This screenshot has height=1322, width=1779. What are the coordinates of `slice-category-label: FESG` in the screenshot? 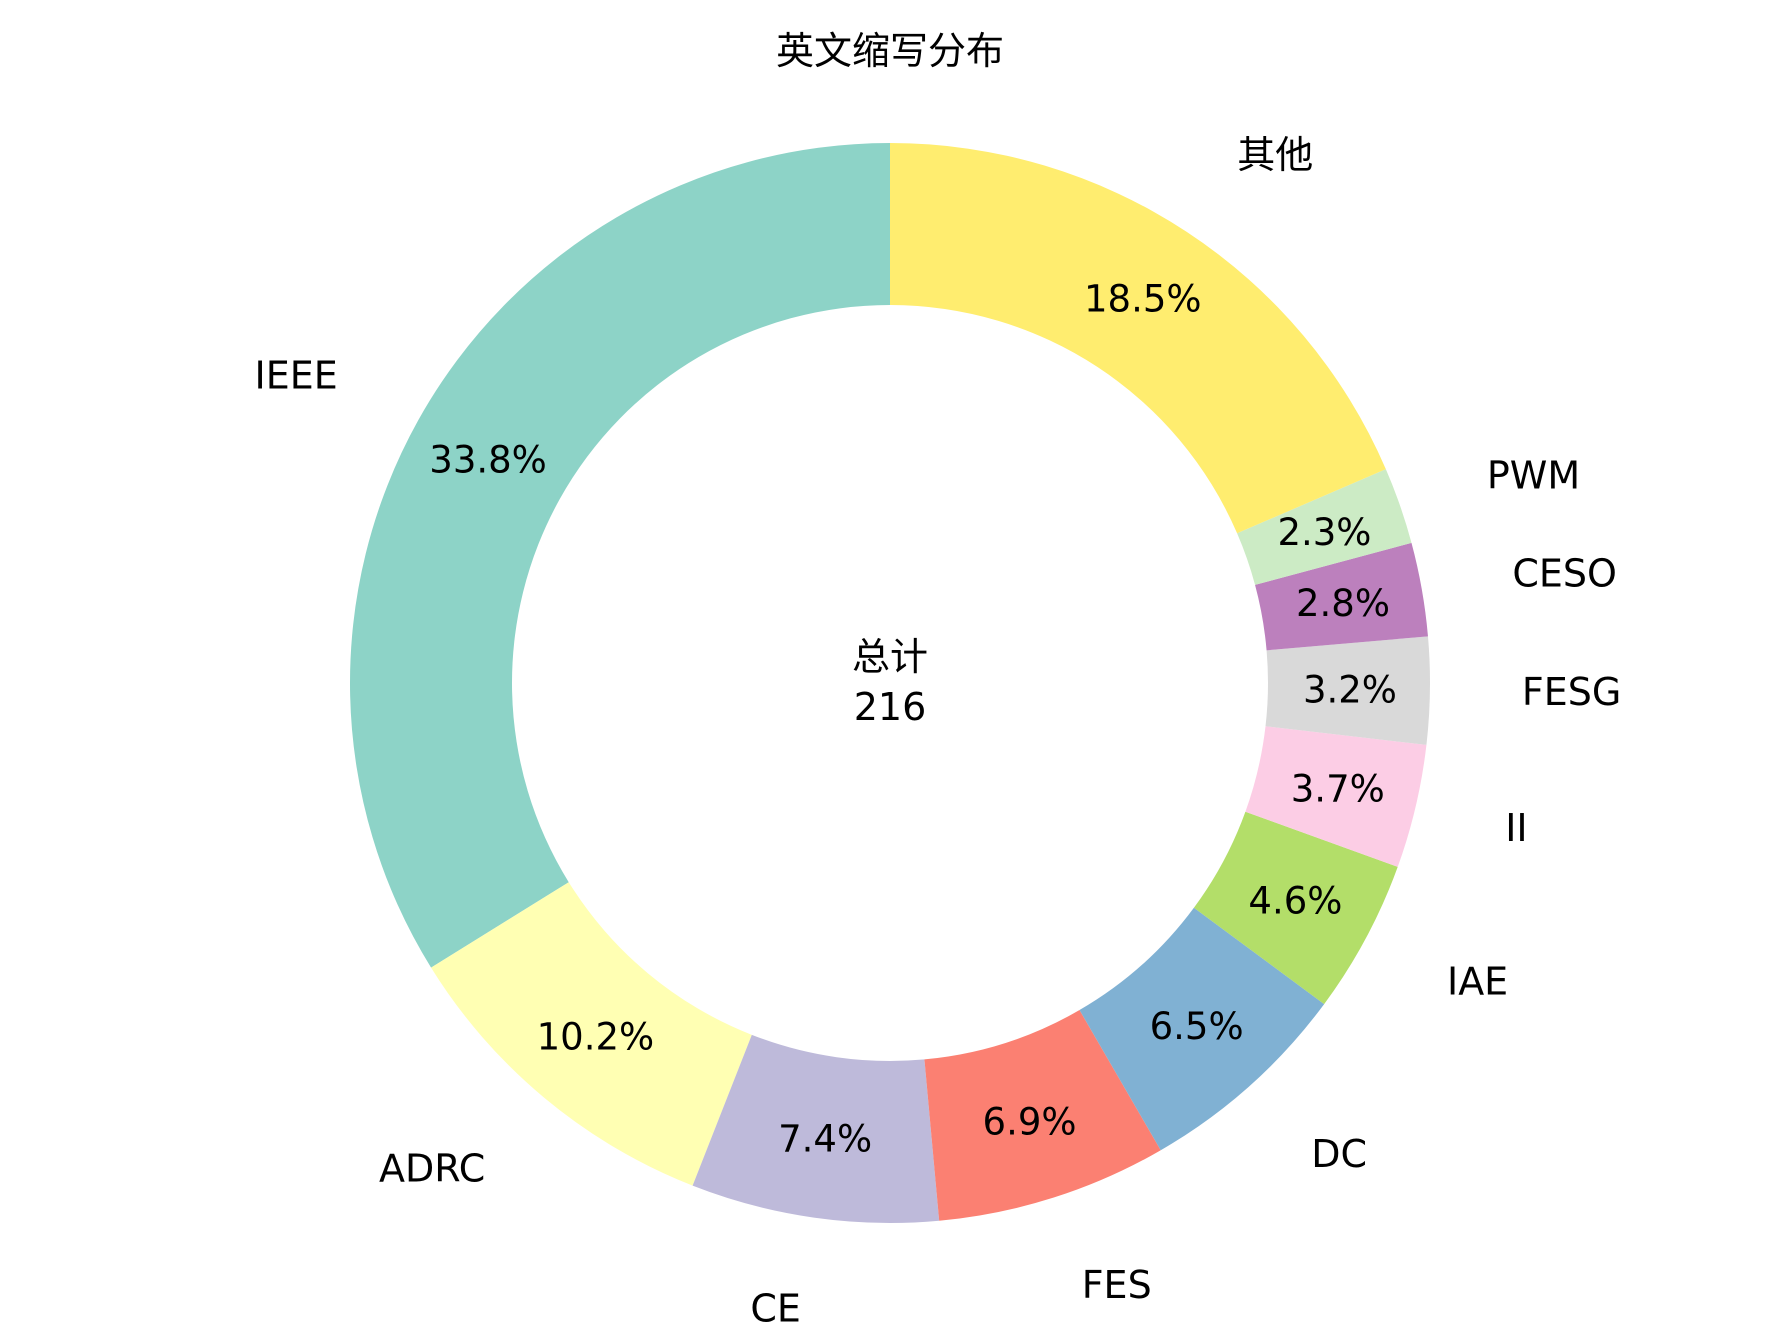 It's located at (1571, 692).